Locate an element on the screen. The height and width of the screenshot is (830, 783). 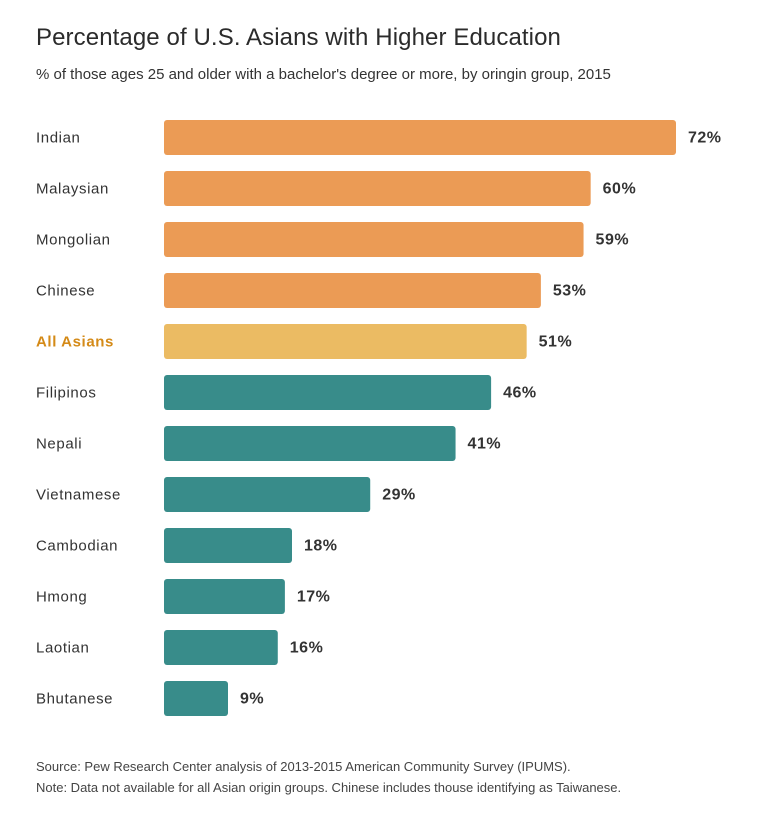
value-label: 41% is located at coordinates (485, 444).